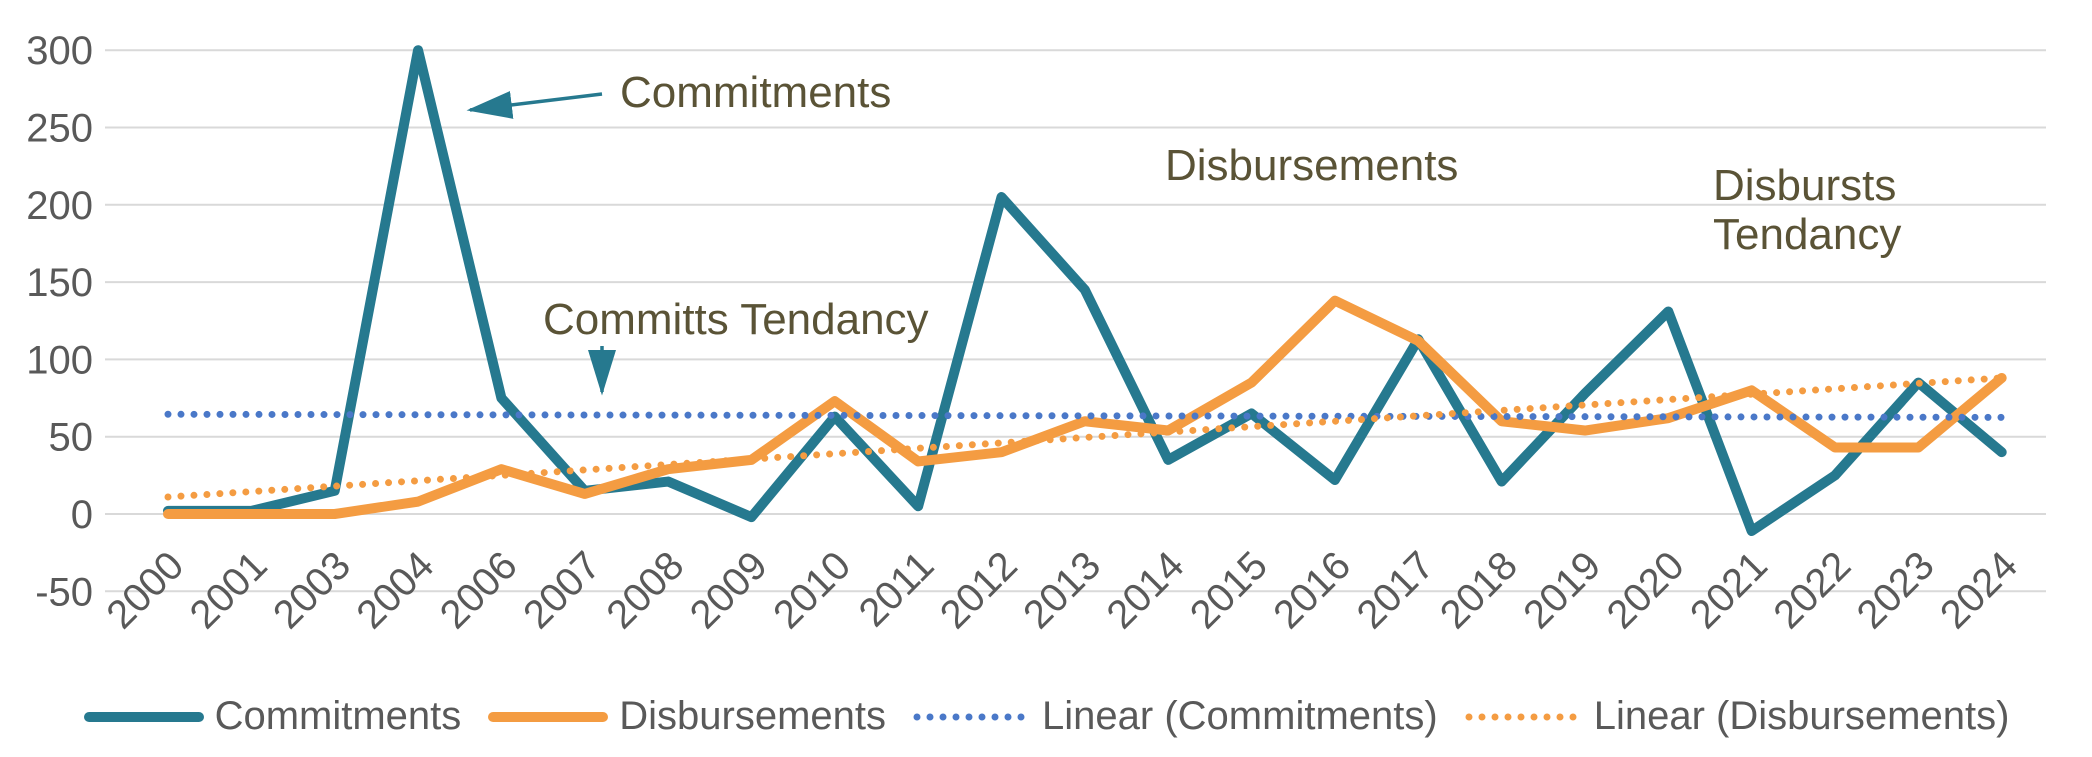 The width and height of the screenshot is (2092, 757). Describe the element at coordinates (1240, 716) in the screenshot. I see `legend-label: Linear (Commitments)` at that location.